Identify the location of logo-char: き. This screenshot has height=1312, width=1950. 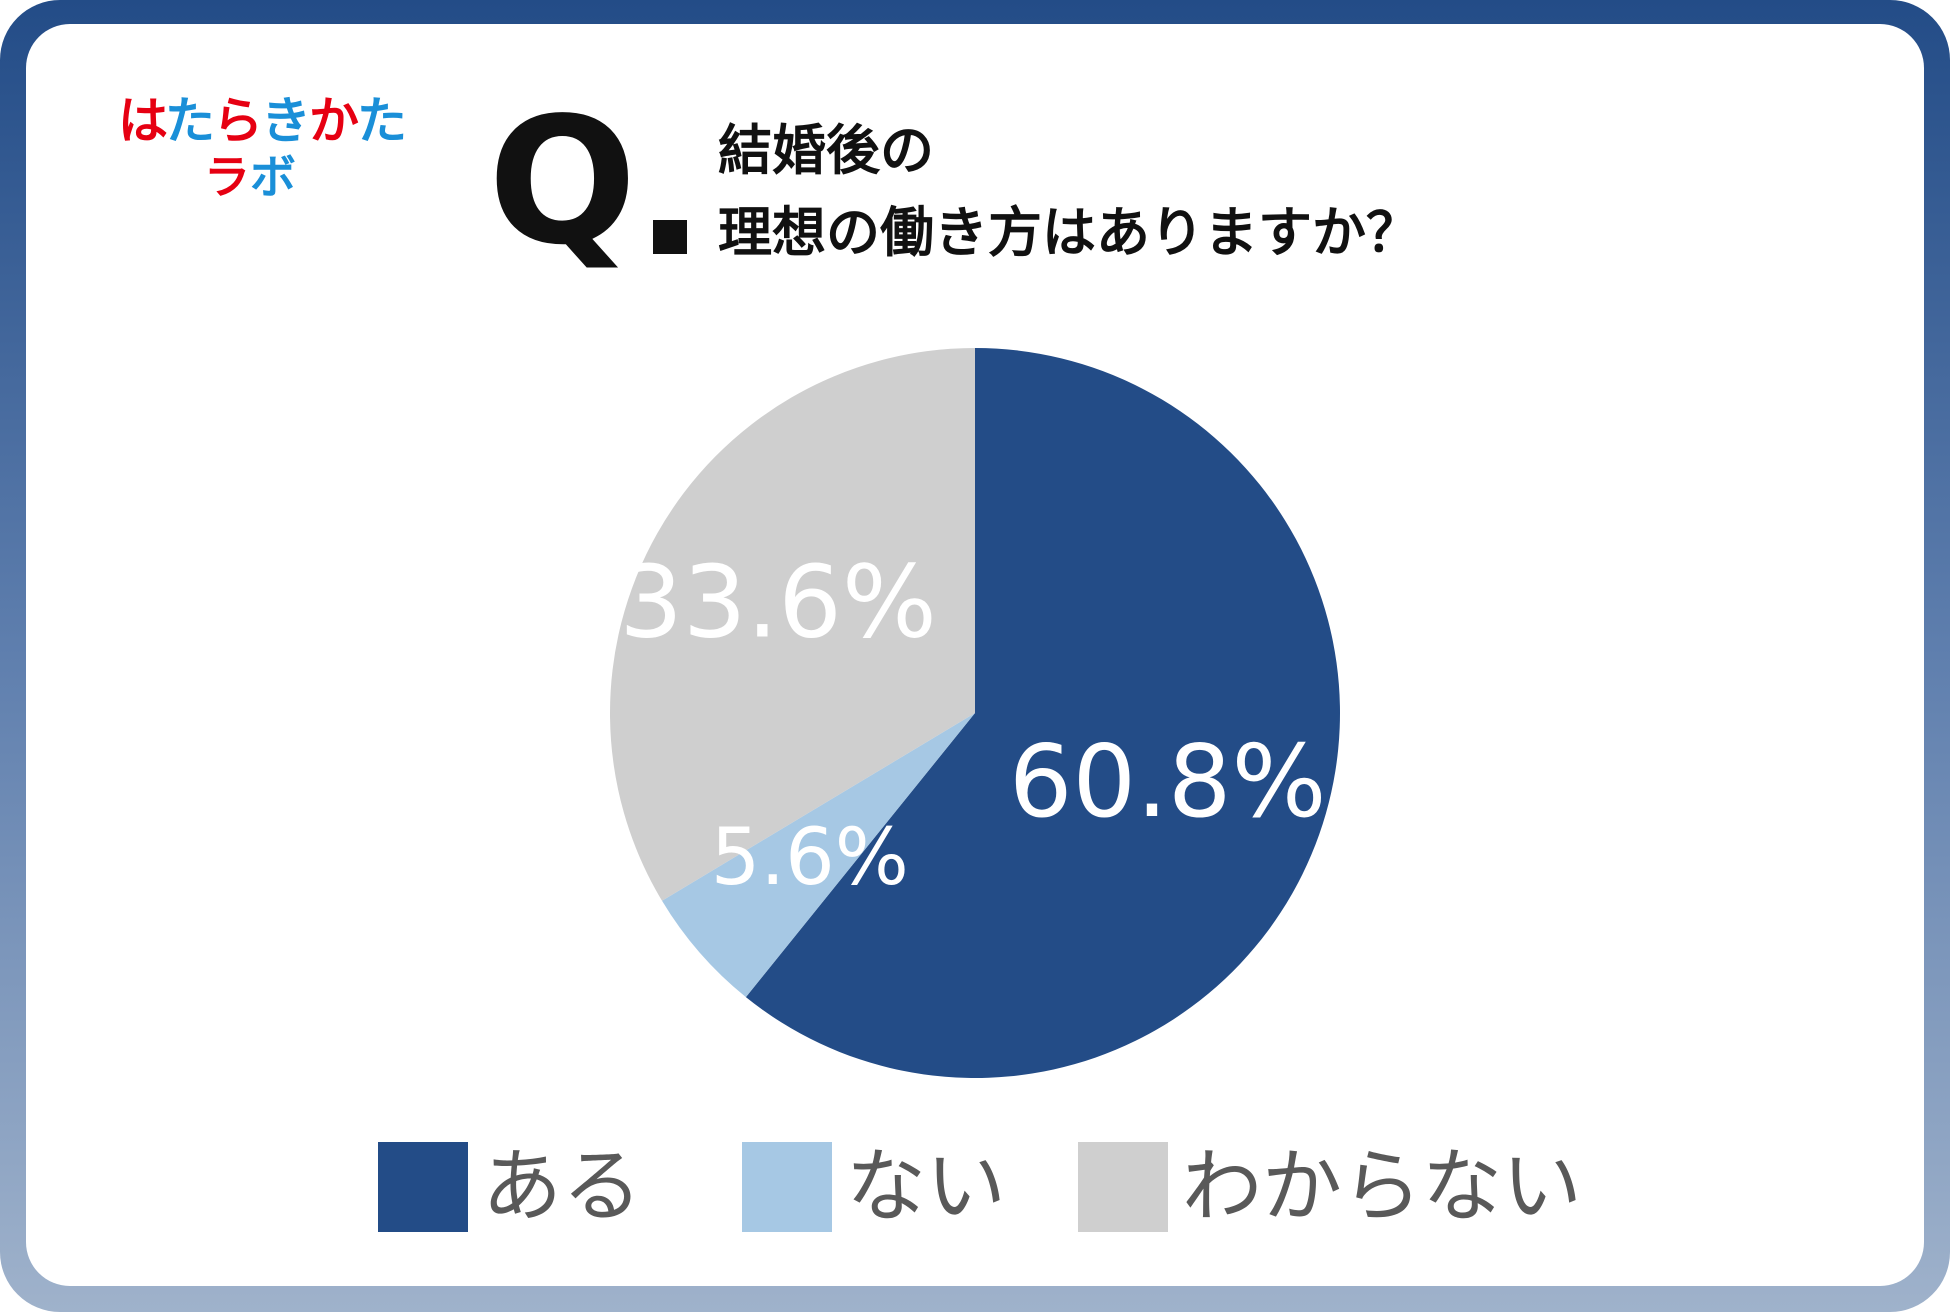
(286, 121).